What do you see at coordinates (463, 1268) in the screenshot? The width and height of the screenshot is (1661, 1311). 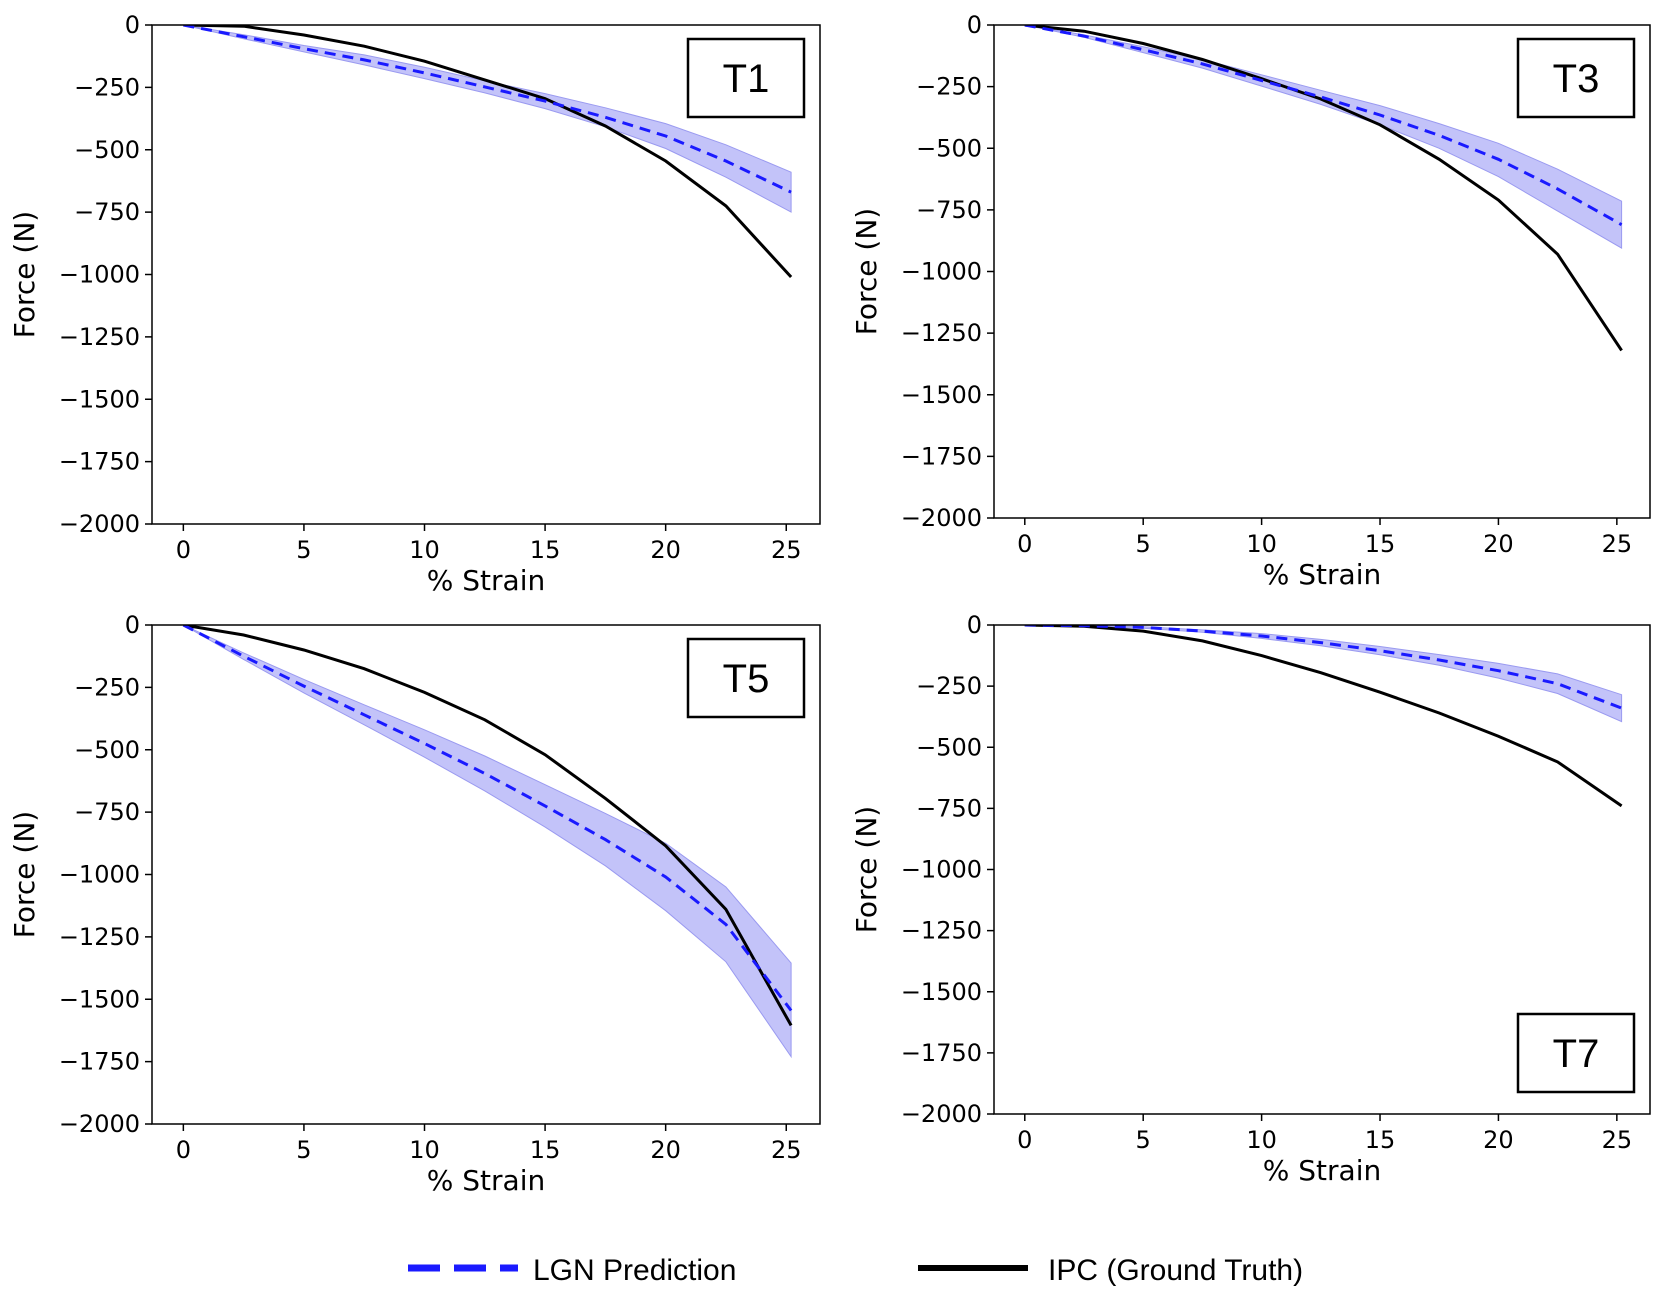 I see `legend-prediction-swatch` at bounding box center [463, 1268].